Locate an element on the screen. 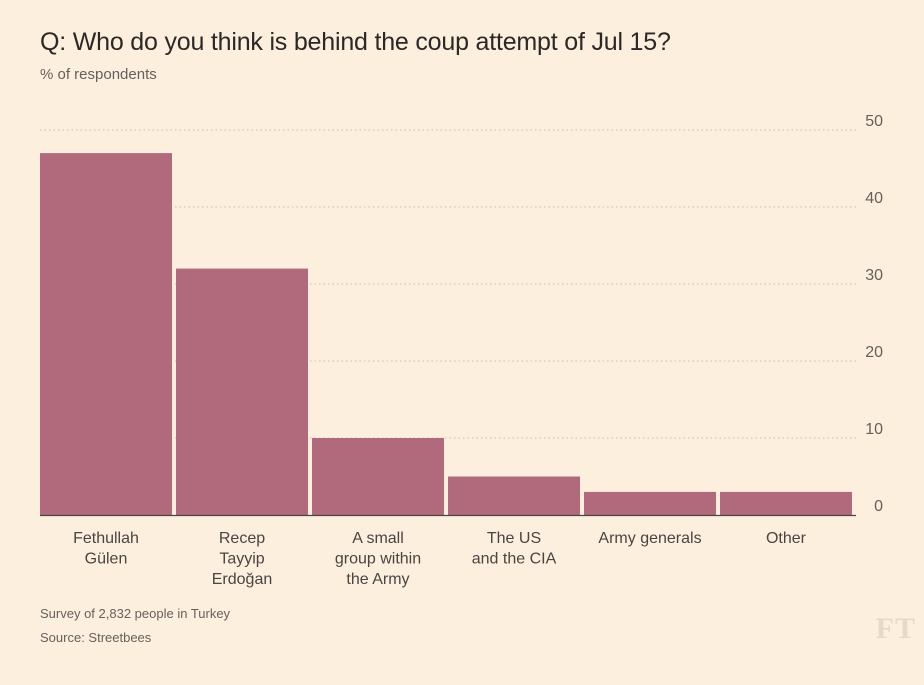 This screenshot has width=924, height=685. x-tick-label: Recep Tayyip Erdoğan is located at coordinates (242, 559).